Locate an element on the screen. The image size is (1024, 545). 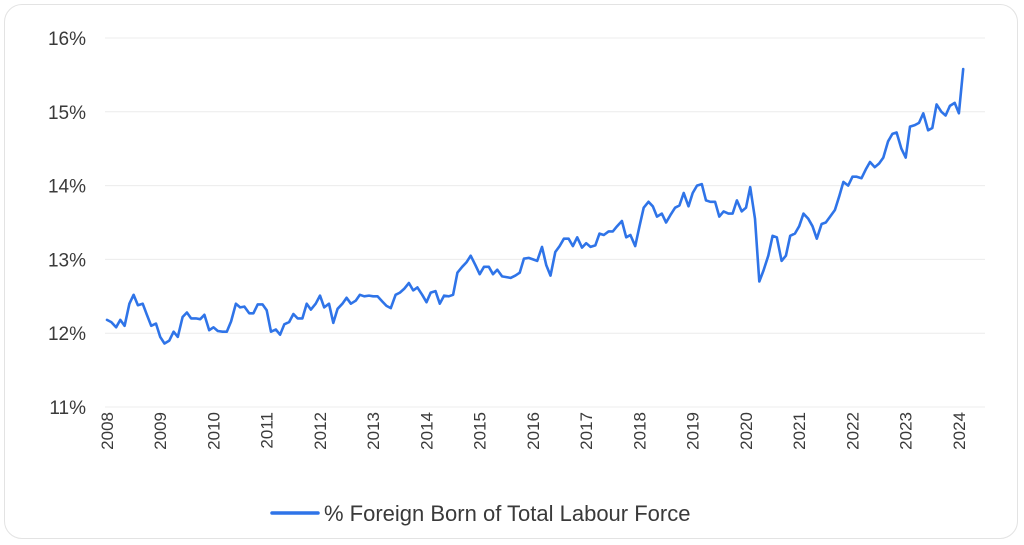
x-tick-label: 2011 is located at coordinates (267, 430).